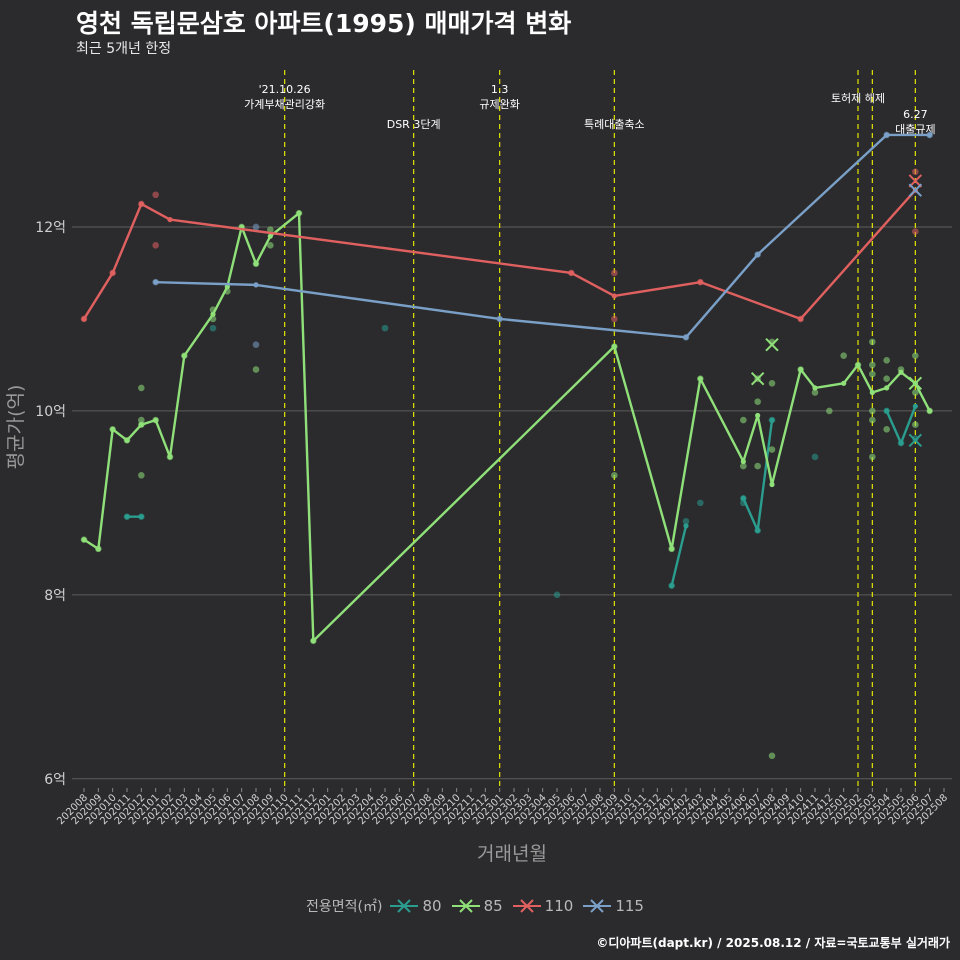  What do you see at coordinates (414, 124) in the screenshot?
I see `event-label: DSR 3단계` at bounding box center [414, 124].